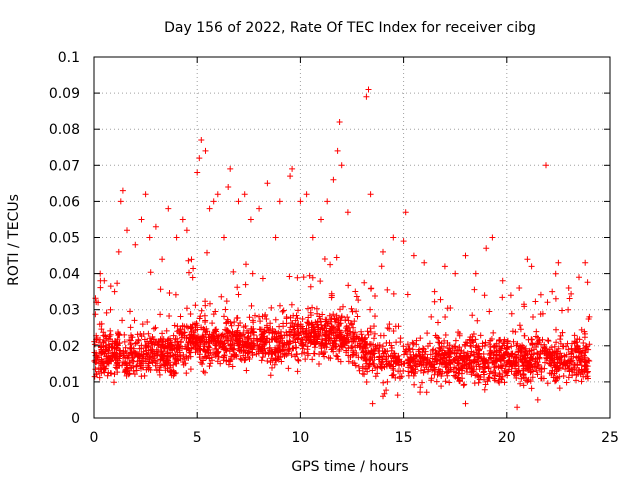 The width and height of the screenshot is (640, 480). Describe the element at coordinates (64, 275) in the screenshot. I see `y-tick-label: 0.04` at that location.